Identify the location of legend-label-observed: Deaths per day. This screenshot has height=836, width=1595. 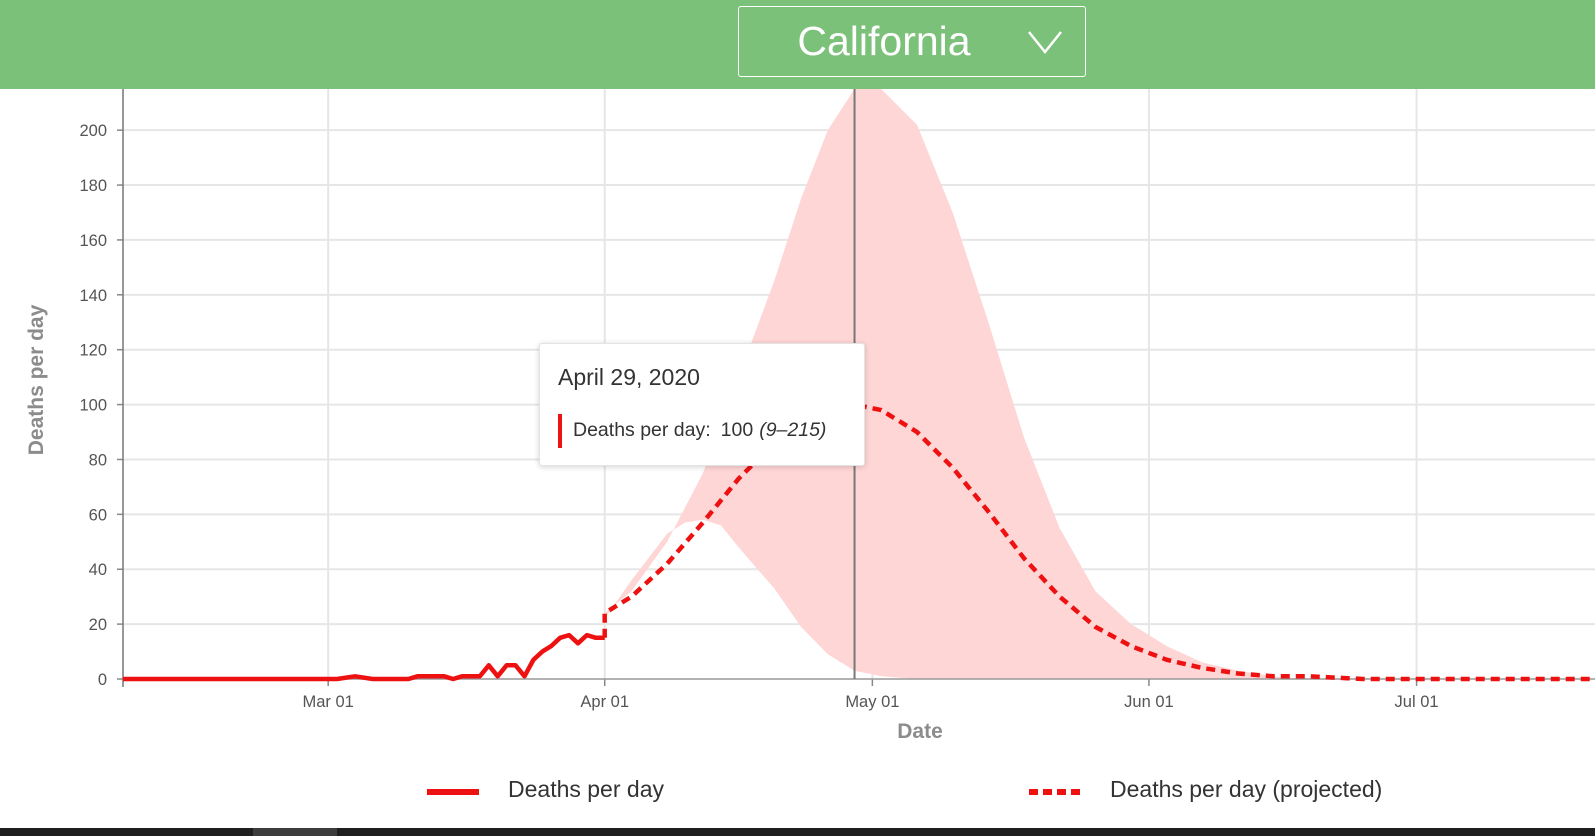
(586, 789).